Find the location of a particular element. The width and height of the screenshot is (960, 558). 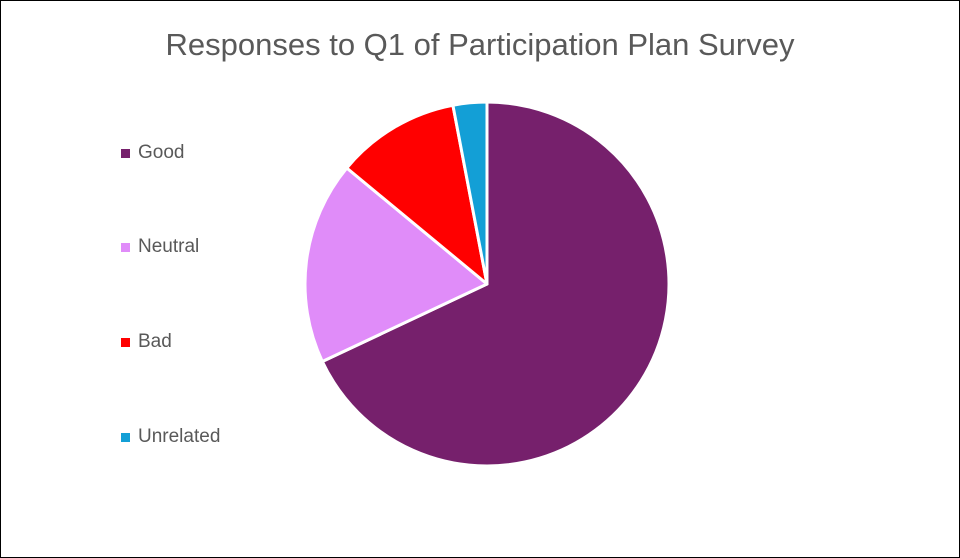

pie-slice-neutral is located at coordinates (396, 264).